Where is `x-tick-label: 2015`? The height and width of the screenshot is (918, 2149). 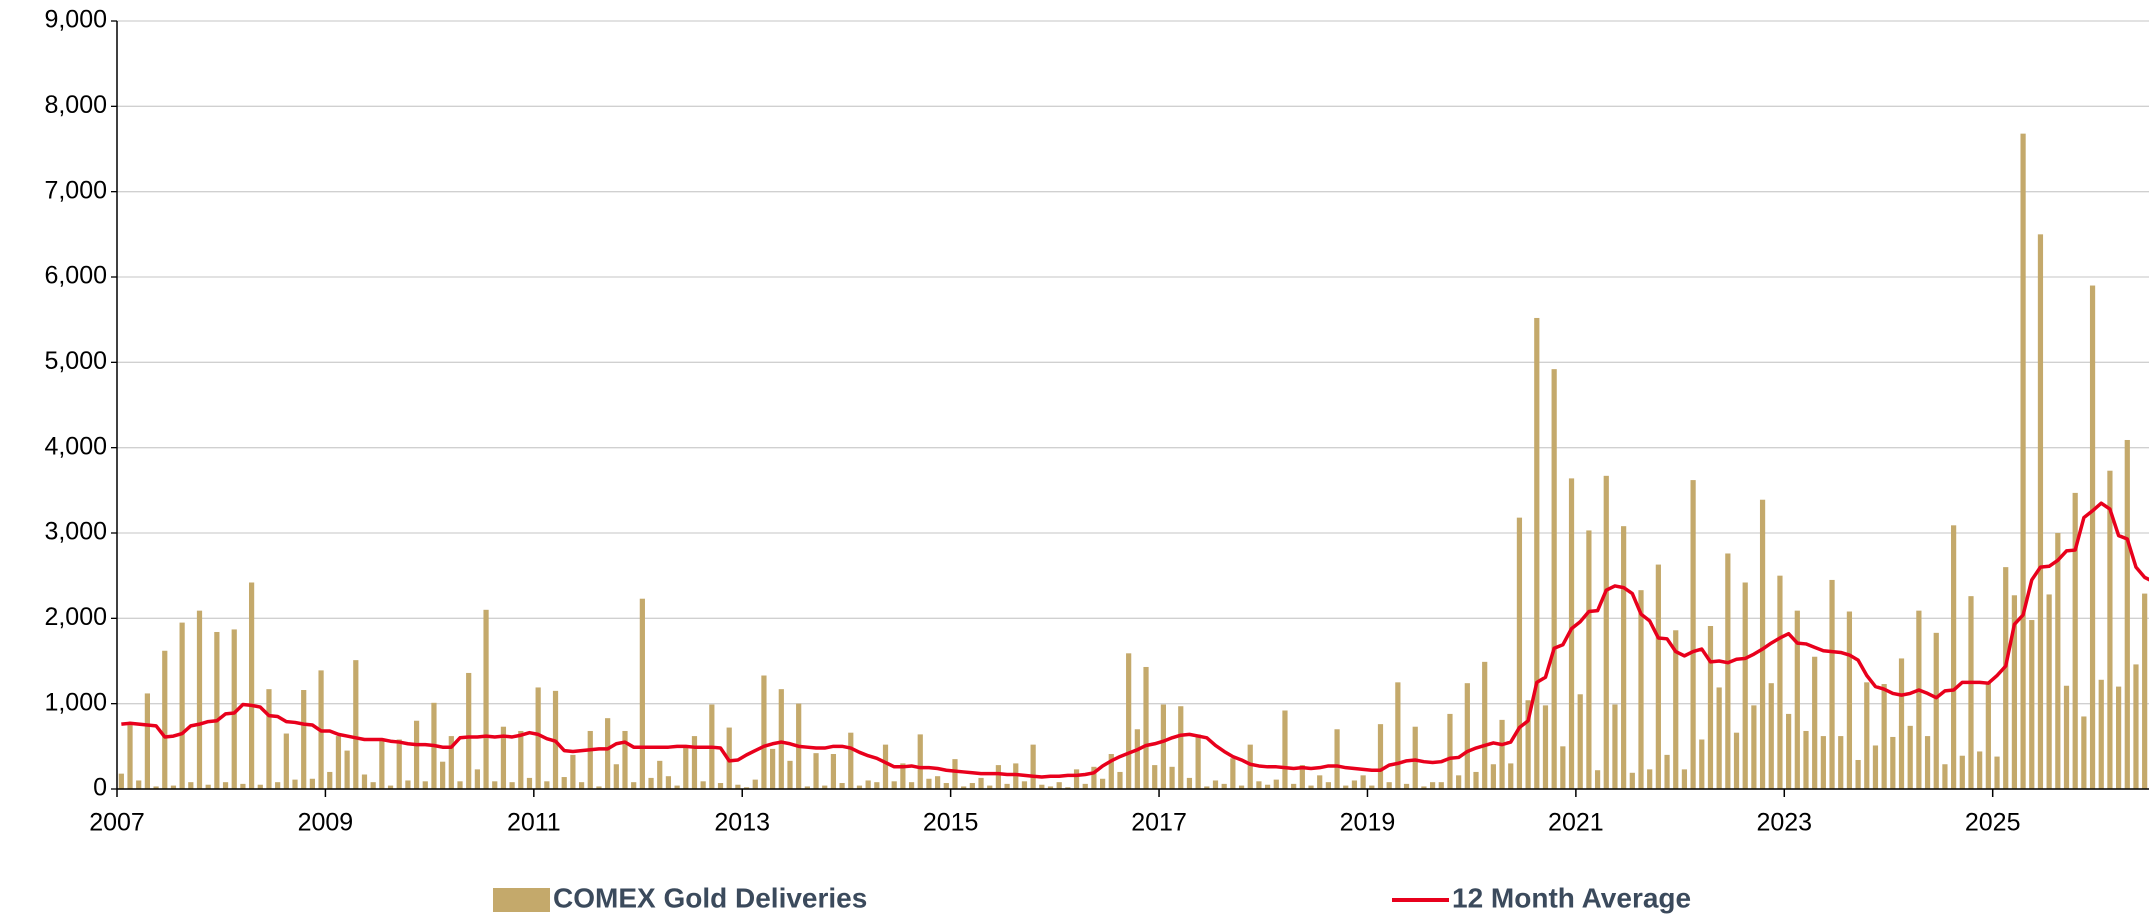
x-tick-label: 2015 is located at coordinates (951, 823).